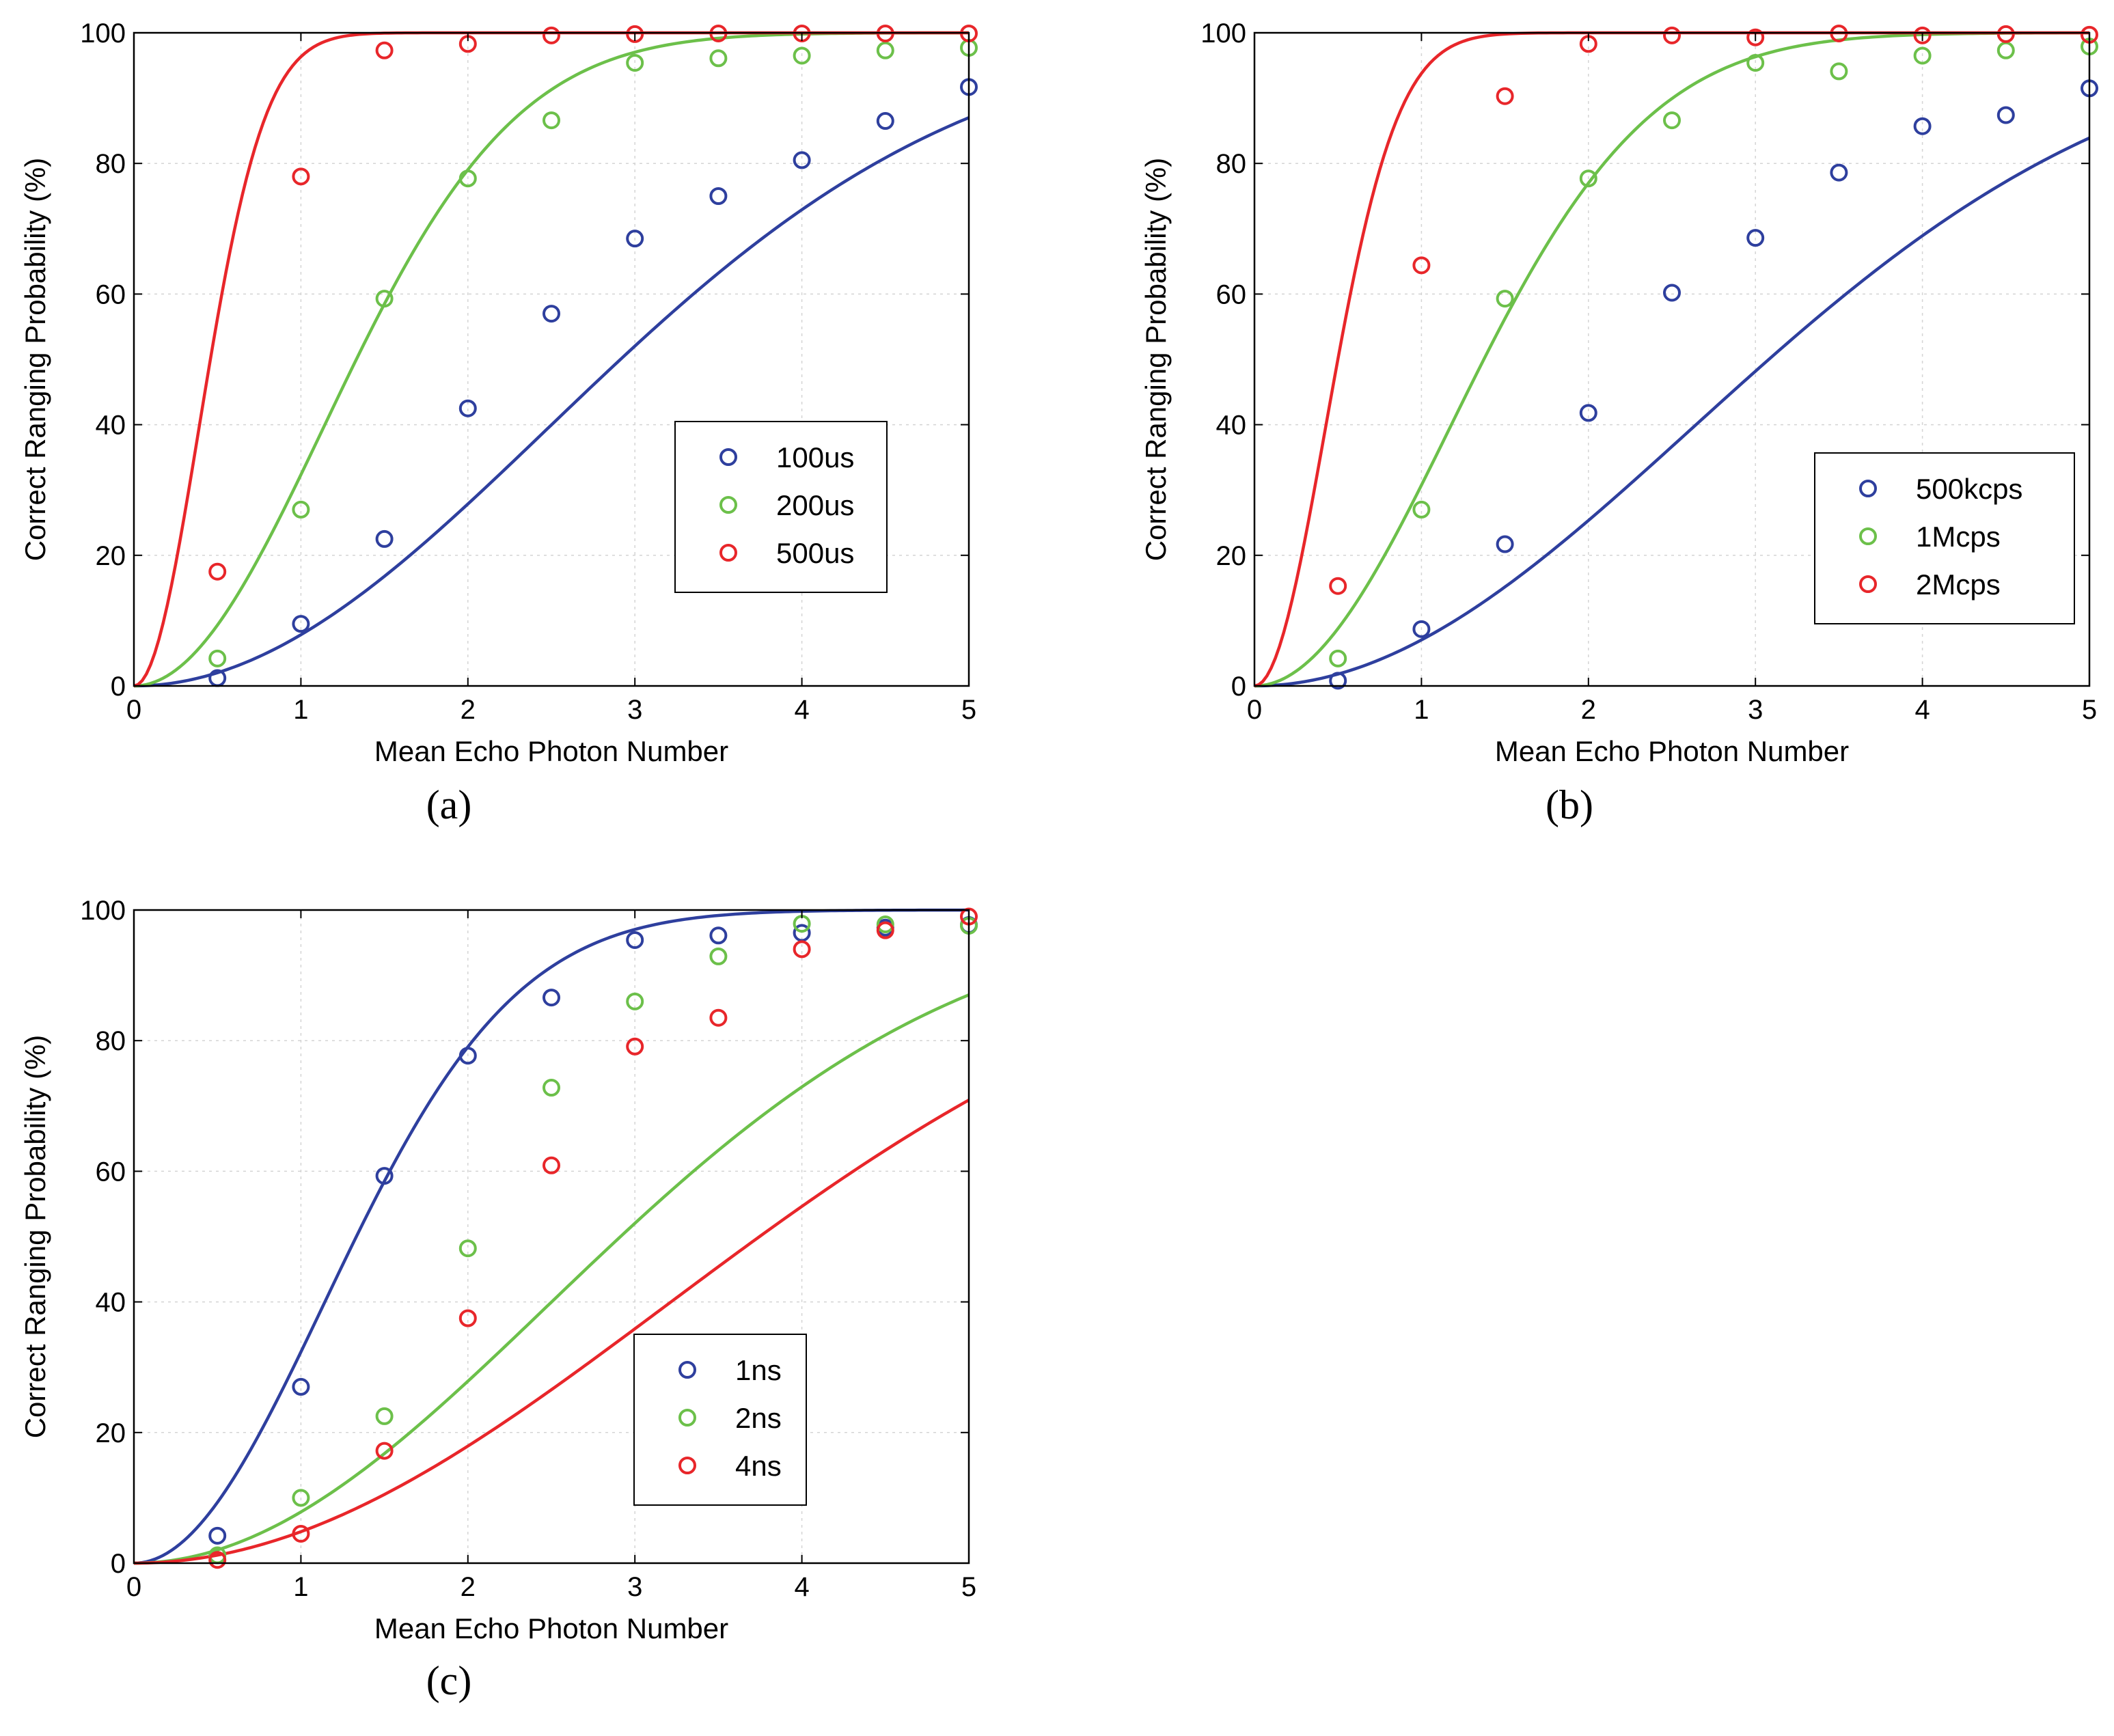 This screenshot has height=1736, width=2114. I want to click on data-point-2Mcps-1.5, so click(1505, 96).